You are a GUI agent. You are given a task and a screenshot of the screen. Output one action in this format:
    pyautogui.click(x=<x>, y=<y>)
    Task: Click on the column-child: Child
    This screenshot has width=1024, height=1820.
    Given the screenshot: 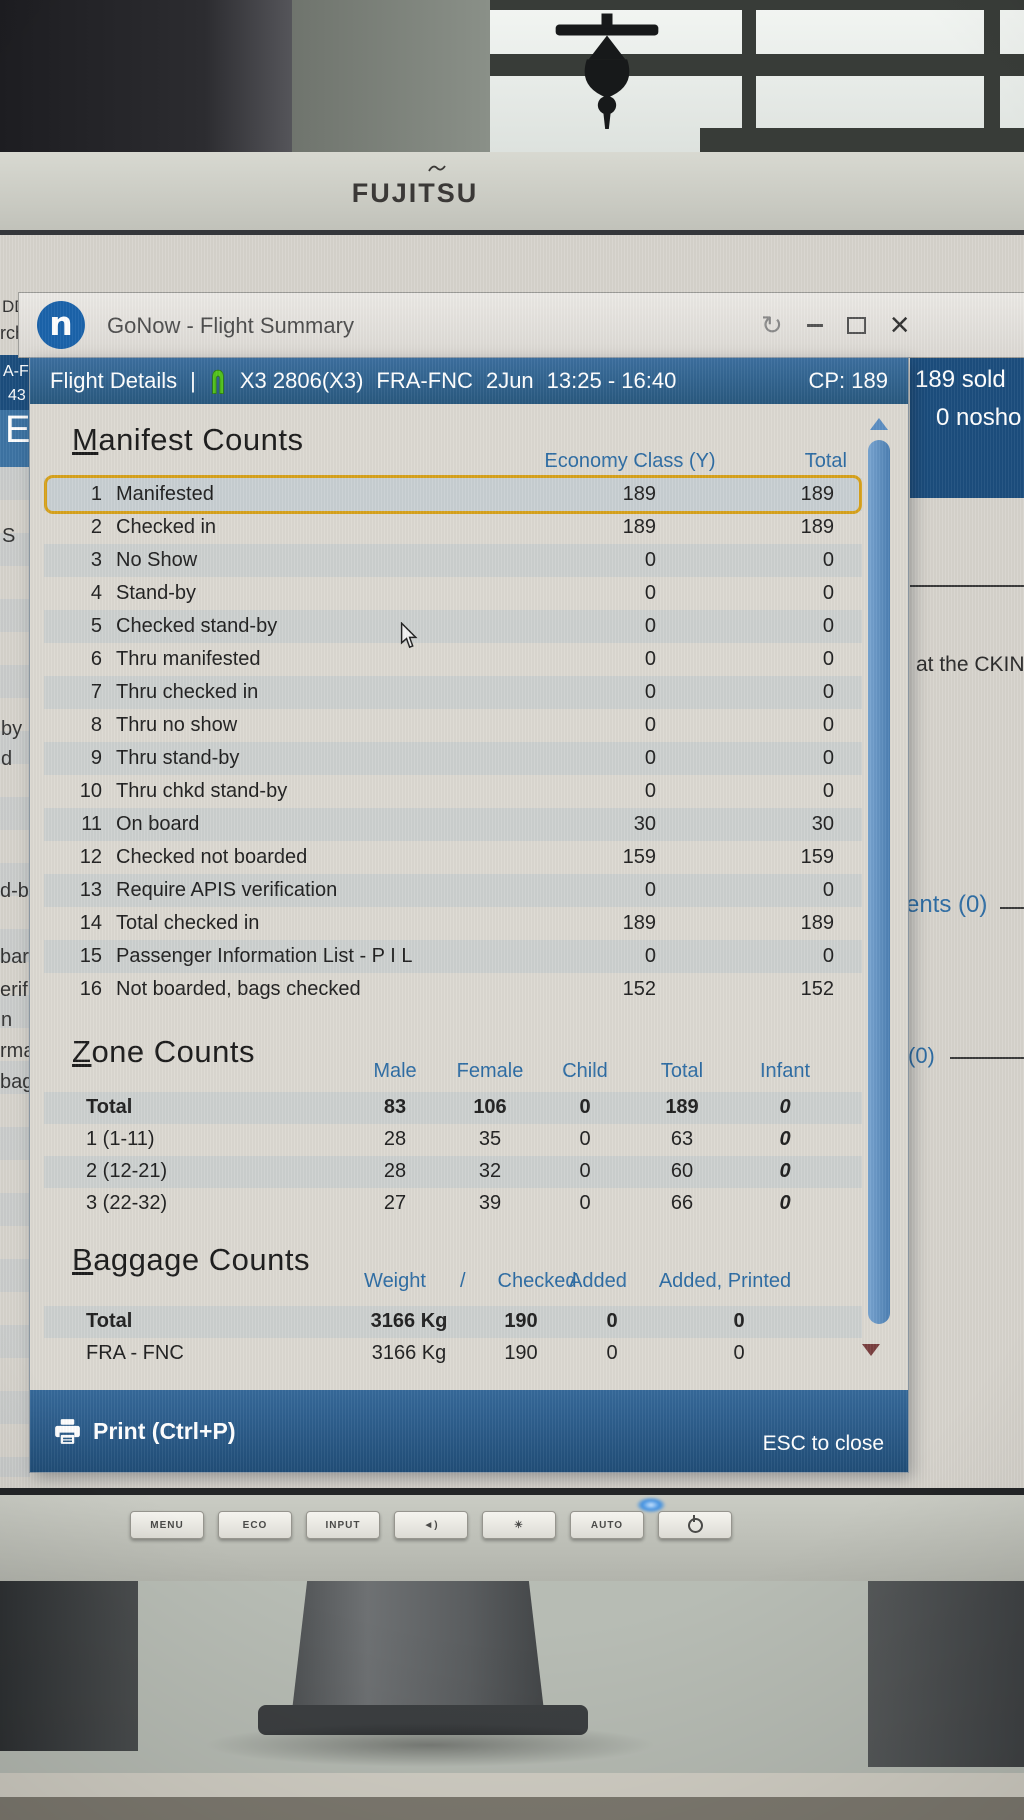 What is the action you would take?
    pyautogui.click(x=585, y=1071)
    